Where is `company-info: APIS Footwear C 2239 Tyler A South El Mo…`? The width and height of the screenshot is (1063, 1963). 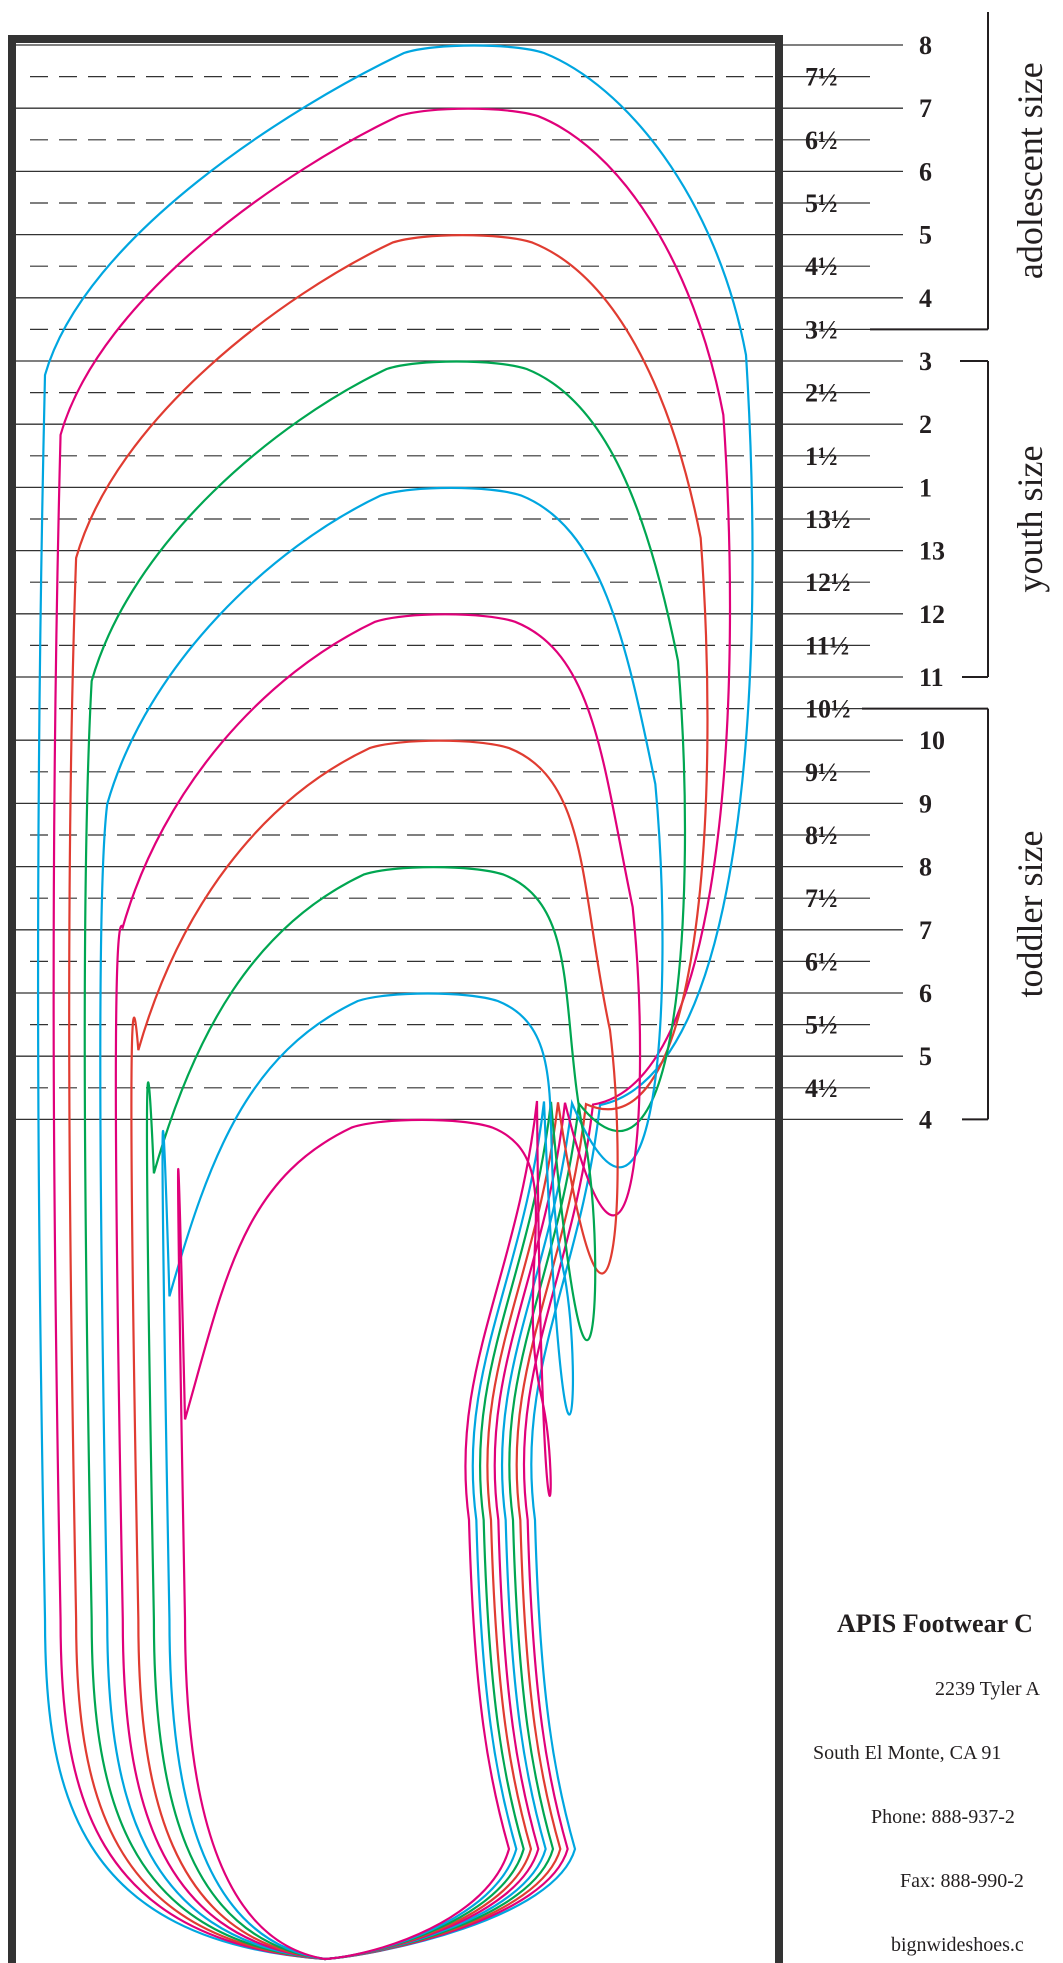 company-info: APIS Footwear C 2239 Tyler A South El Mo… is located at coordinates (926, 1782).